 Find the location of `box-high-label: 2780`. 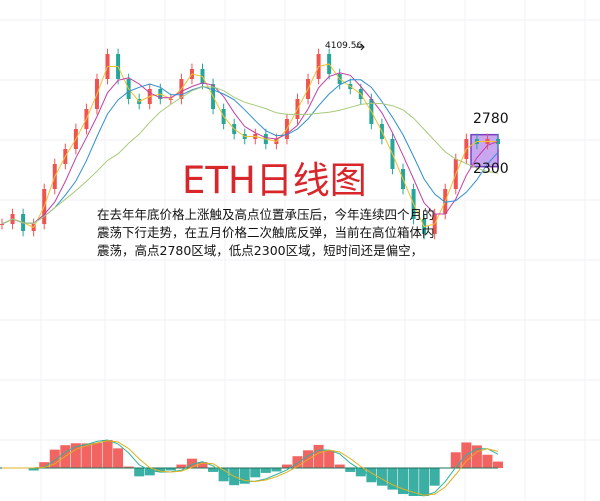

box-high-label: 2780 is located at coordinates (491, 119).